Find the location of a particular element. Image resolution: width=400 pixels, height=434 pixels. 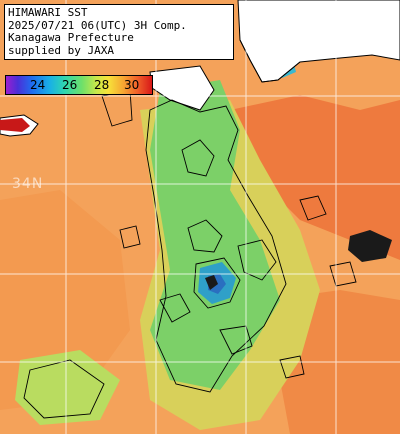

colorbar-tick-24: 24 is located at coordinates (38, 85).